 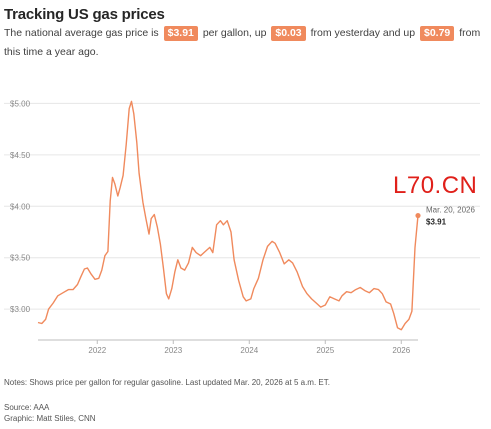 What do you see at coordinates (436, 222) in the screenshot?
I see `annotation-value: $3.91` at bounding box center [436, 222].